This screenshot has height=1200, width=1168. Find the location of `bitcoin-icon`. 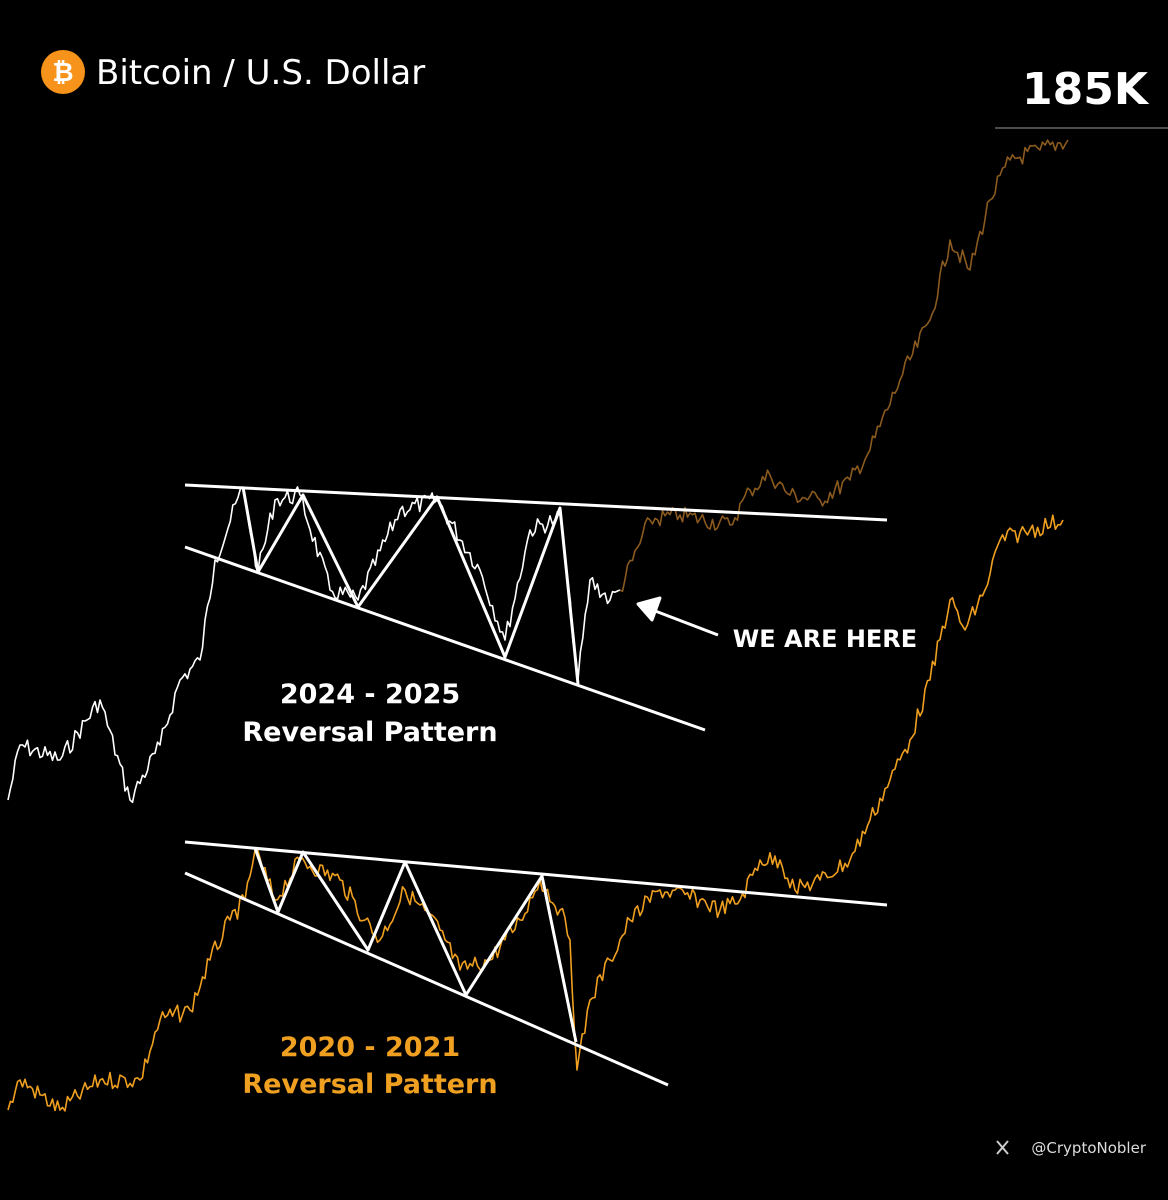

bitcoin-icon is located at coordinates (63, 72).